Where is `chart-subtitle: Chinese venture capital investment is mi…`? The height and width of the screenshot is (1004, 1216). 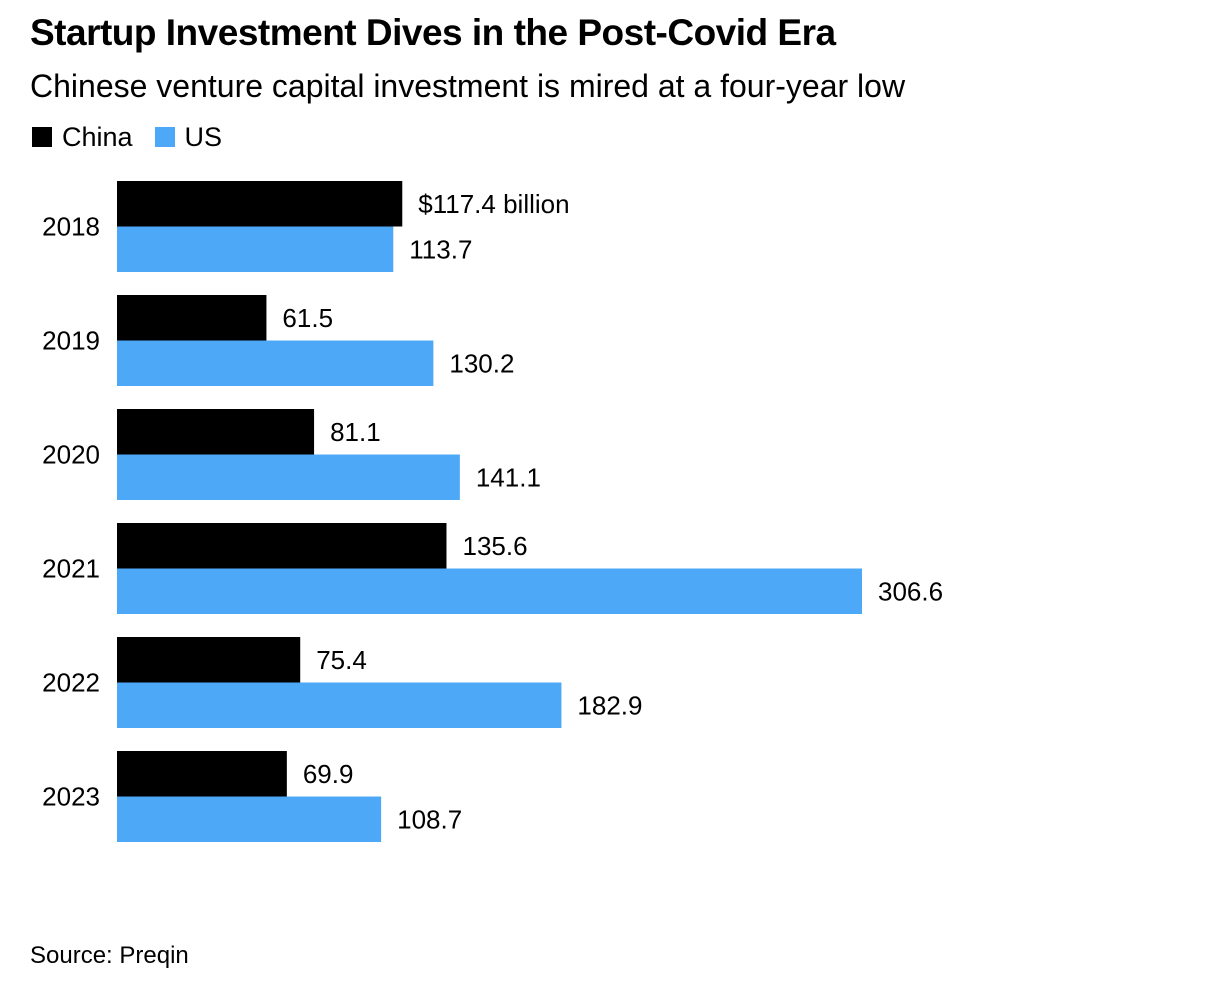
chart-subtitle: Chinese venture capital investment is mi… is located at coordinates (468, 86).